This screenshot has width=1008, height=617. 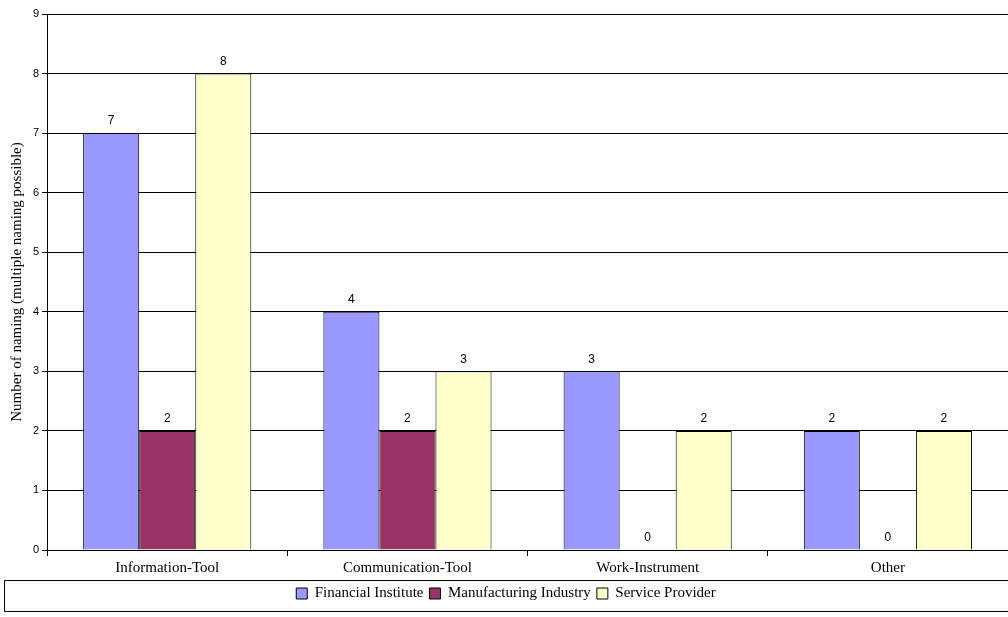 What do you see at coordinates (36, 132) in the screenshot?
I see `y-tick-label: 7` at bounding box center [36, 132].